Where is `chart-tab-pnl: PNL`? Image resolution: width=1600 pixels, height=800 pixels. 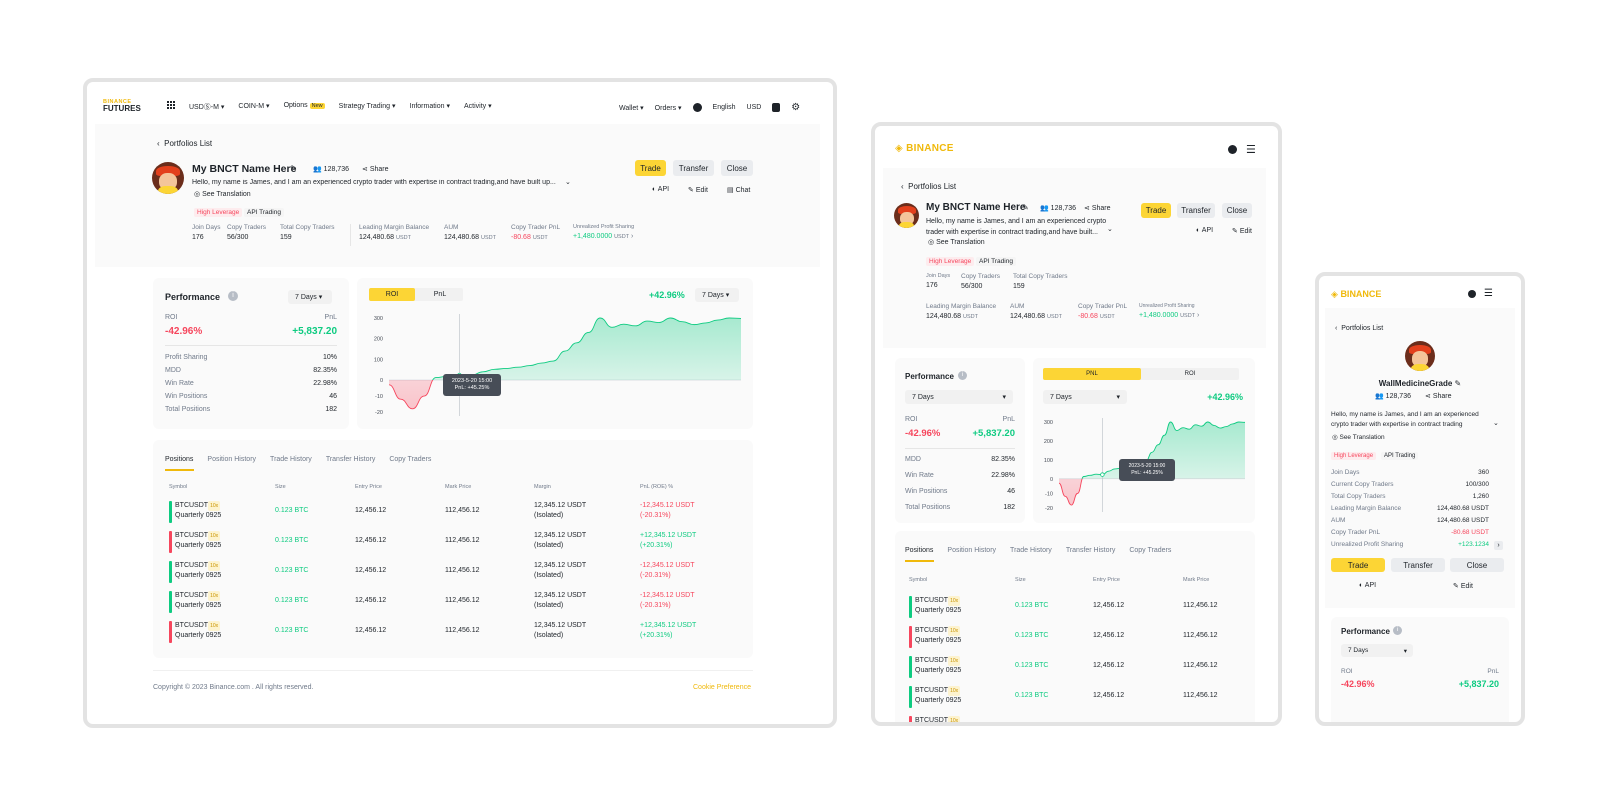
chart-tab-pnl: PNL is located at coordinates (1092, 374).